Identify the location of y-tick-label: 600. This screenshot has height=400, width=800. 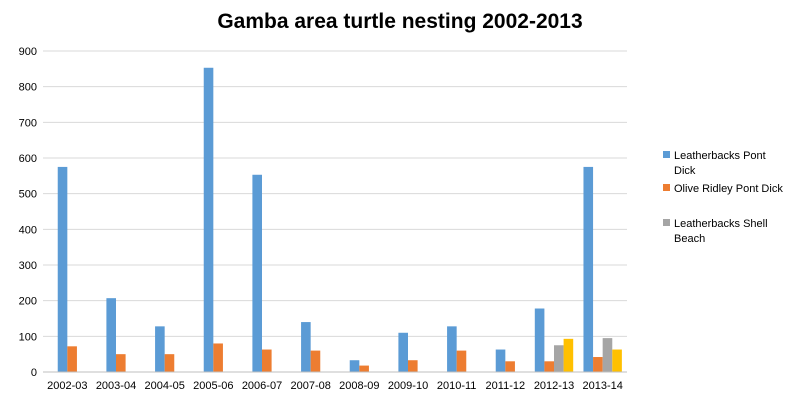
(28, 159).